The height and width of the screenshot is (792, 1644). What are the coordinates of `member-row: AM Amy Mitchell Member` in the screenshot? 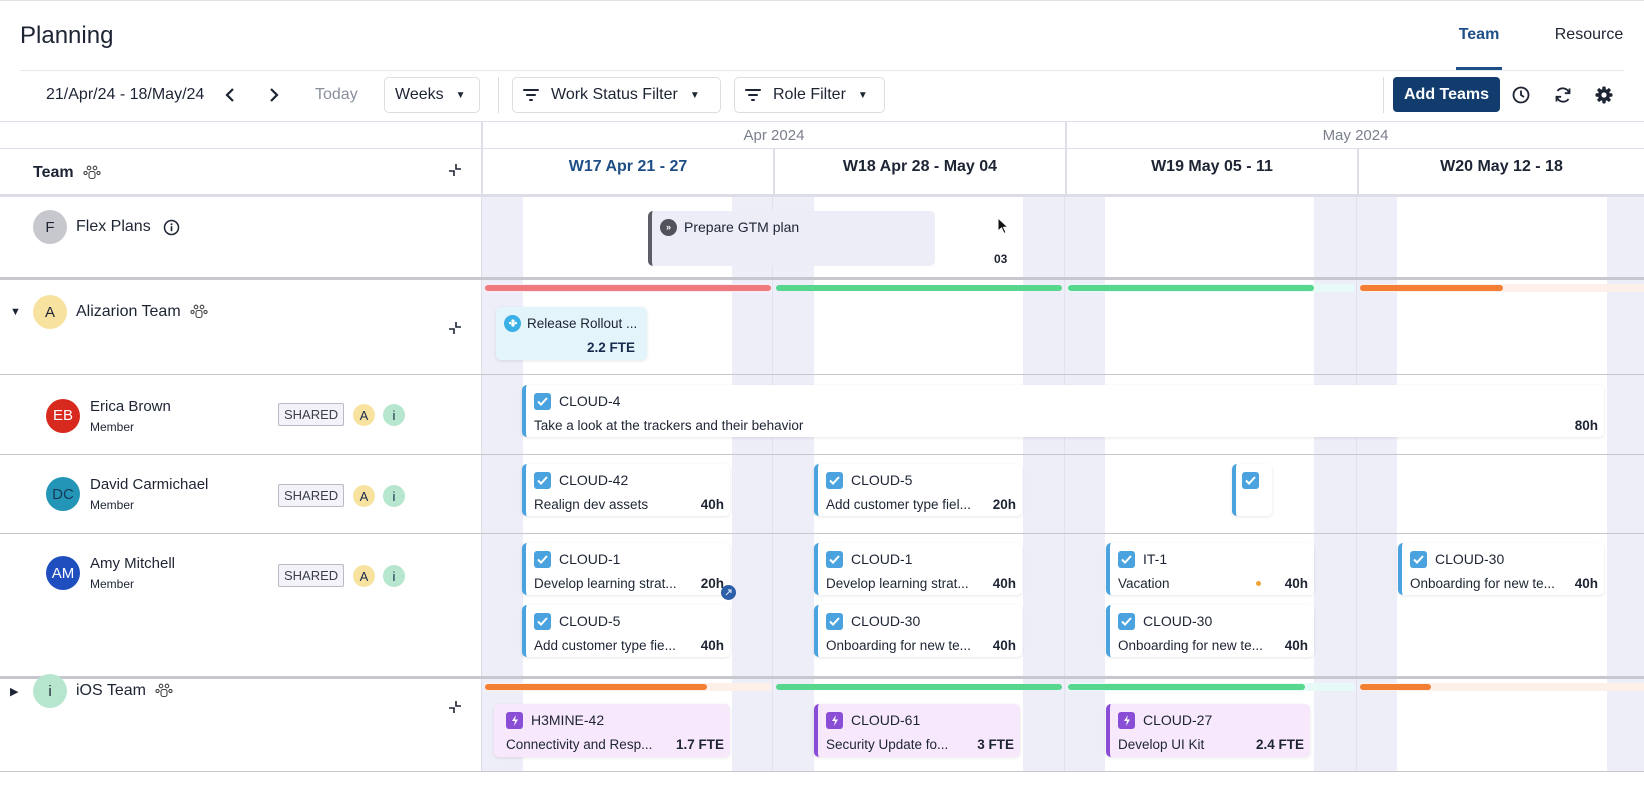 It's located at (110, 573).